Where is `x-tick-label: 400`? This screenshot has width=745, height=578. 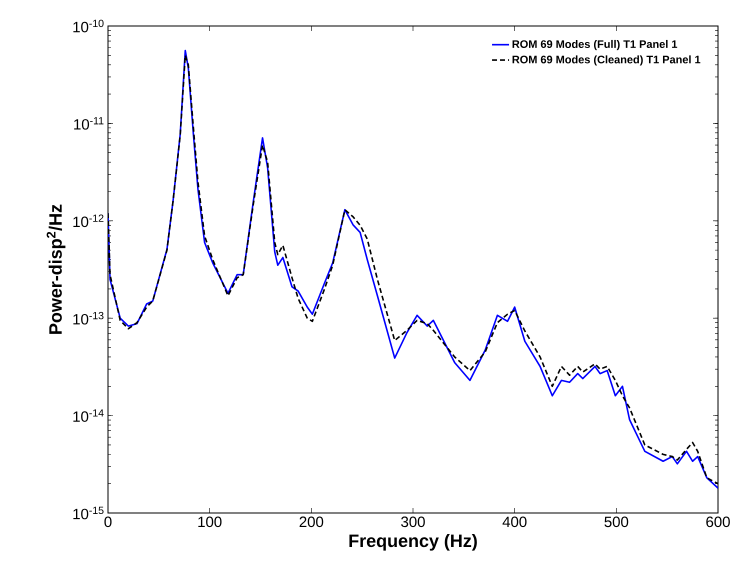
x-tick-label: 400 is located at coordinates (514, 522).